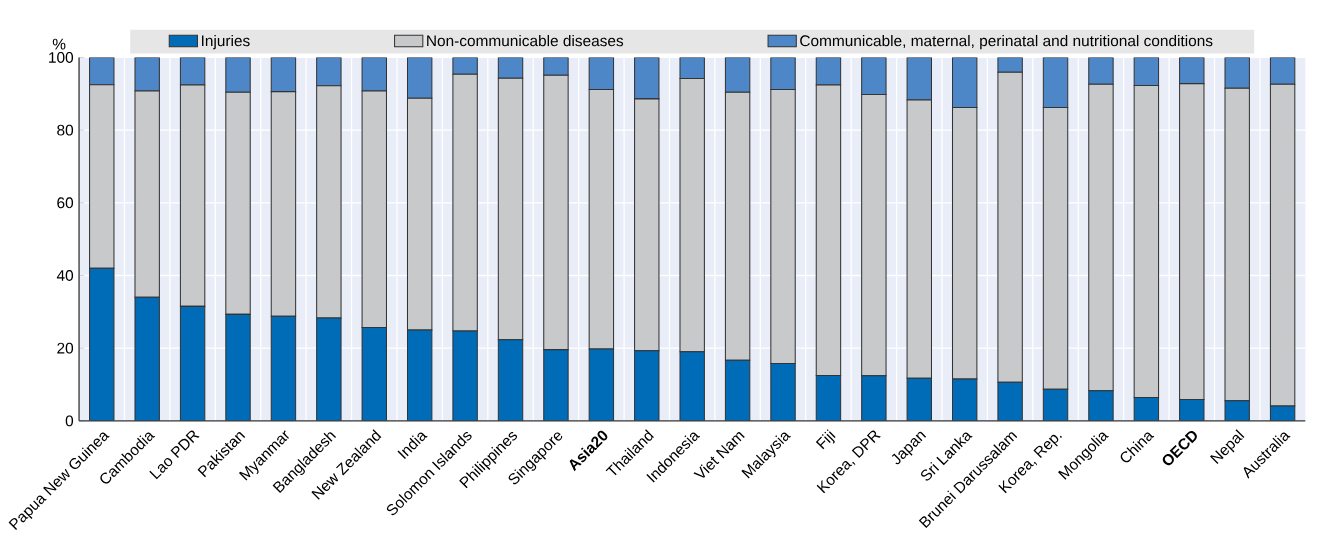 Image resolution: width=1329 pixels, height=540 pixels. I want to click on legend-label: Injuries, so click(226, 42).